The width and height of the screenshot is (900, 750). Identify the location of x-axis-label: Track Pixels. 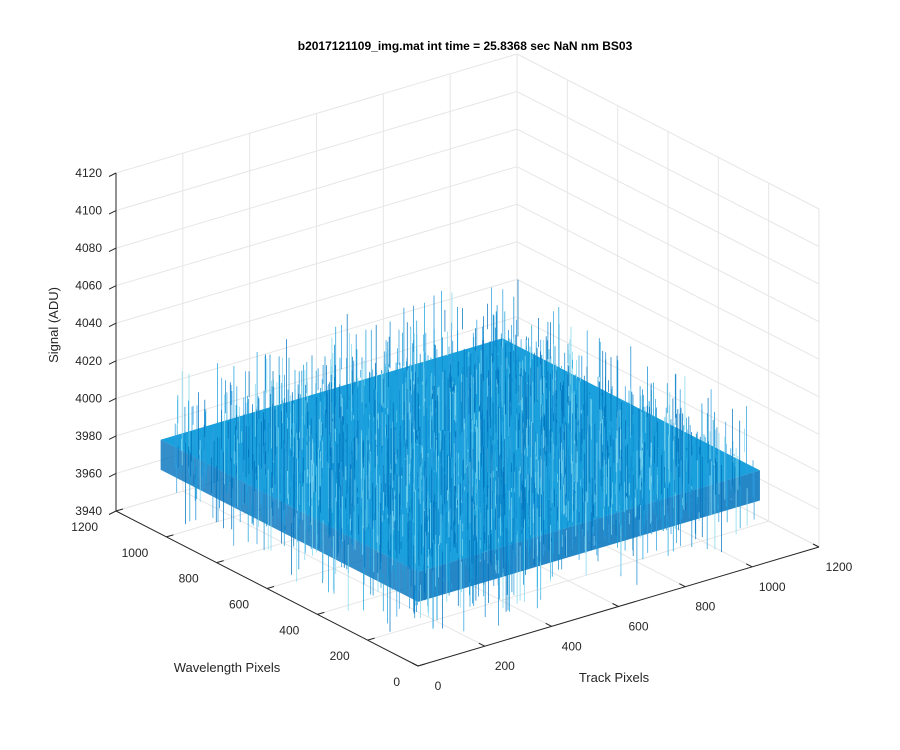
(614, 677).